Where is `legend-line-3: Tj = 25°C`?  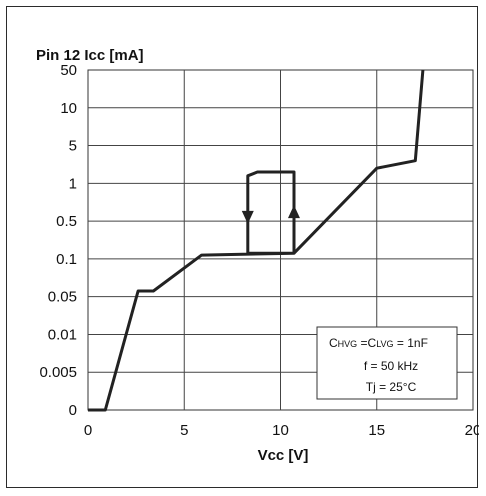
legend-line-3: Tj = 25°C is located at coordinates (391, 387).